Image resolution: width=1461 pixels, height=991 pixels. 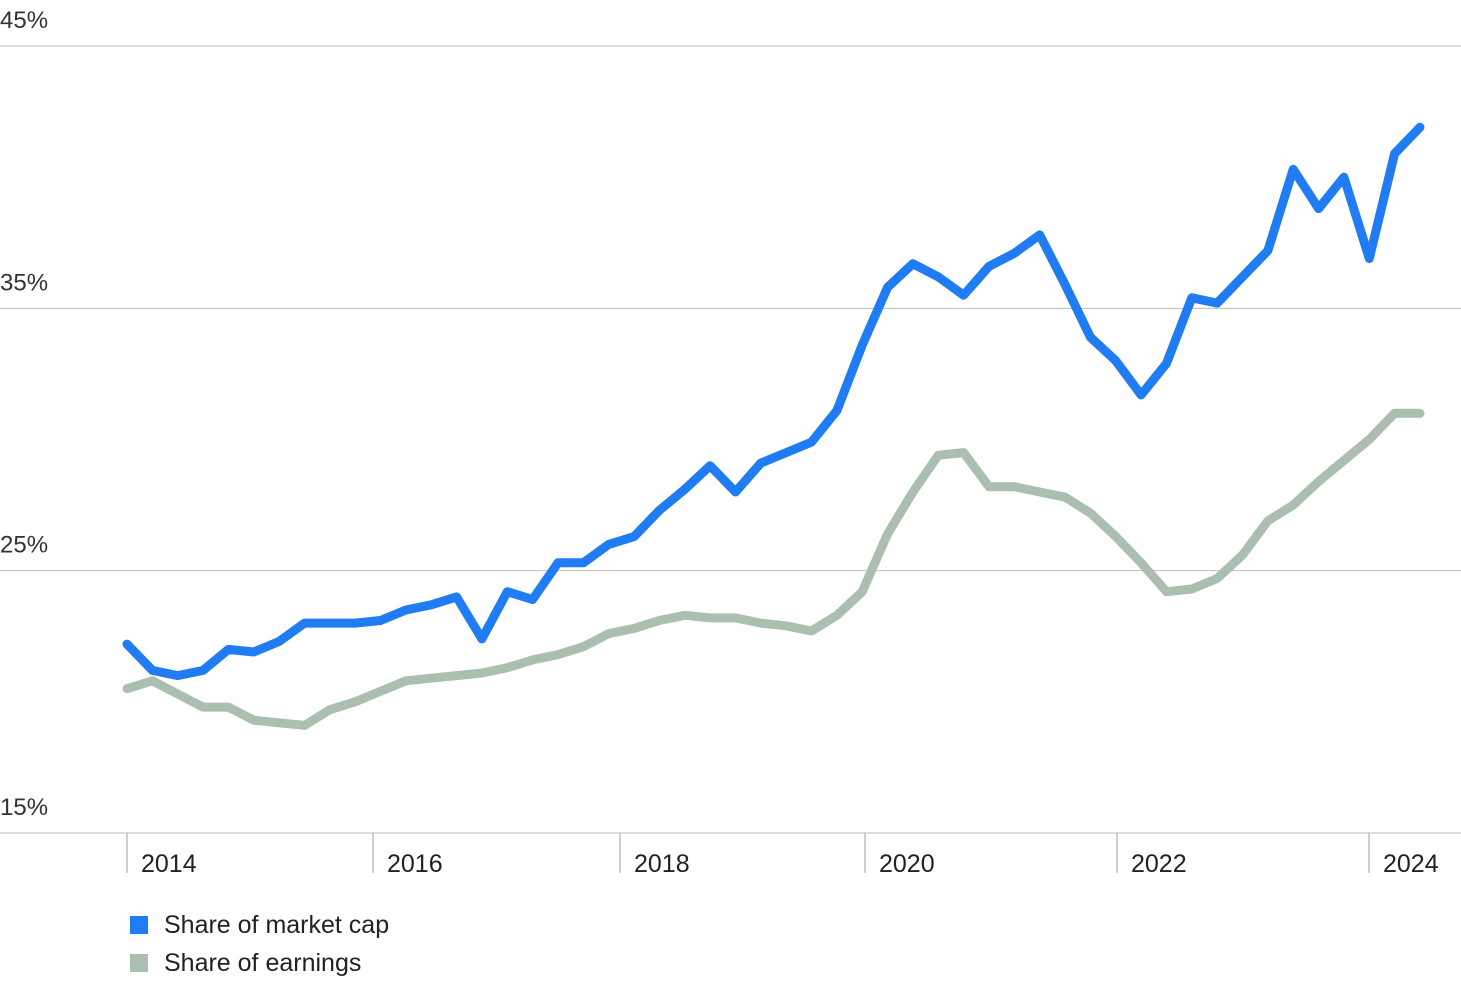 What do you see at coordinates (24, 282) in the screenshot?
I see `y-tick-label: 35%` at bounding box center [24, 282].